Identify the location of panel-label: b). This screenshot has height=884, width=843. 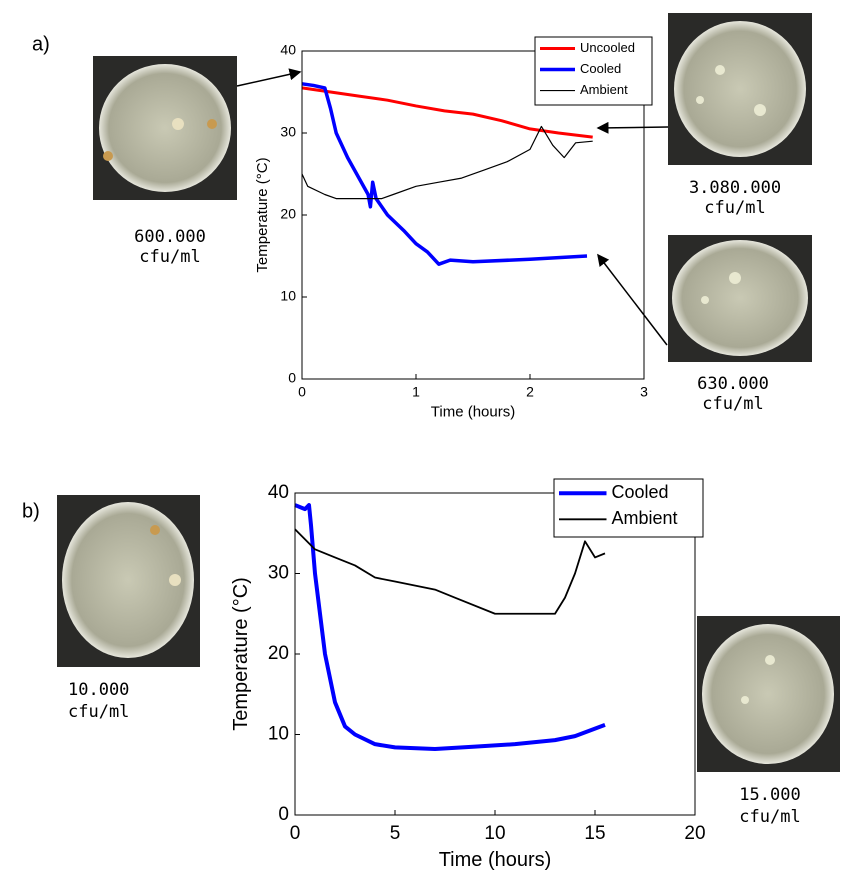
(31, 511).